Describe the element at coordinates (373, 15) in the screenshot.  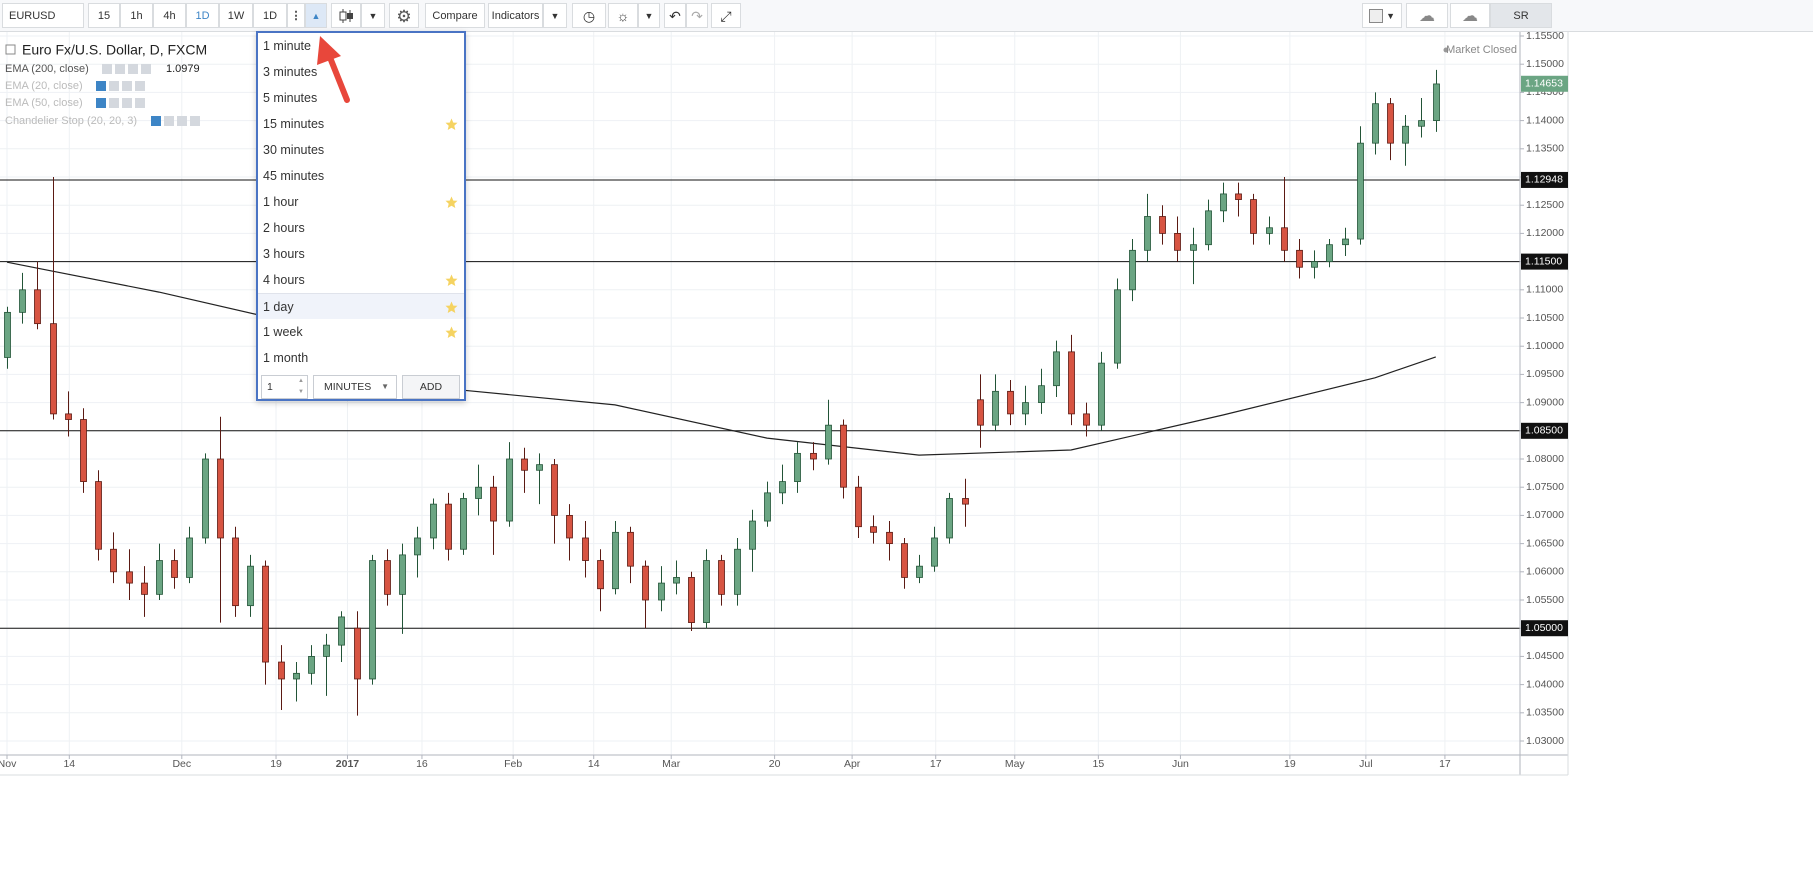
I see `style-arrow: ▼` at that location.